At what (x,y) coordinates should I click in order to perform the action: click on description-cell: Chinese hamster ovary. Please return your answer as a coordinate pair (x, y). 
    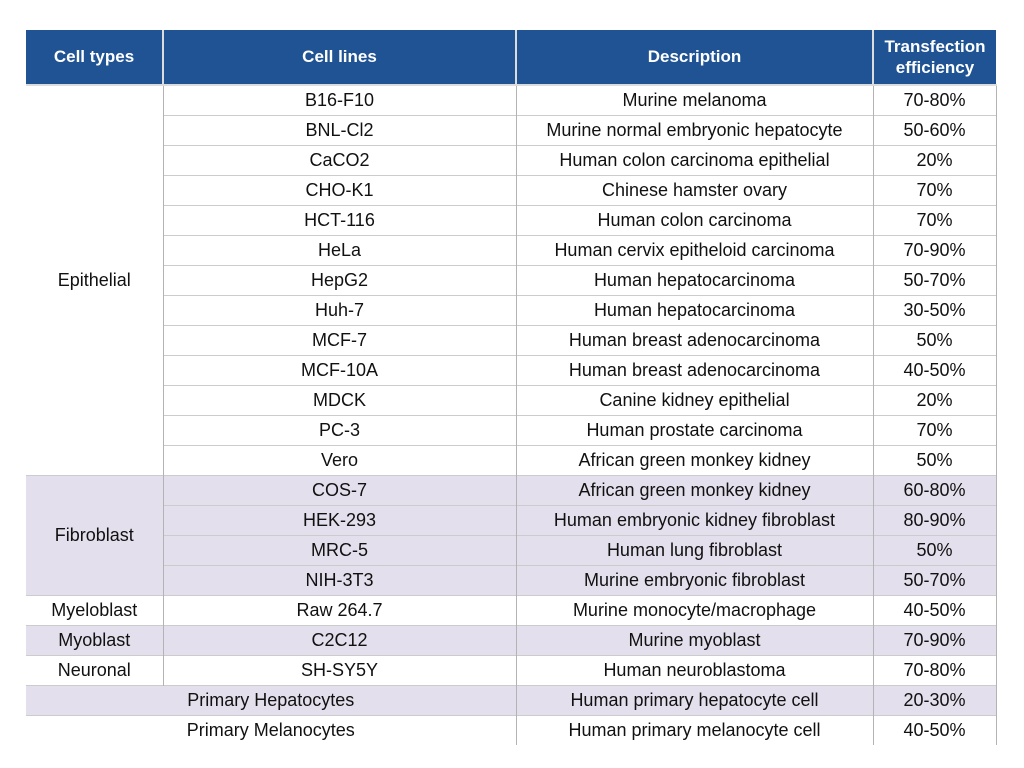
    Looking at the image, I should click on (694, 189).